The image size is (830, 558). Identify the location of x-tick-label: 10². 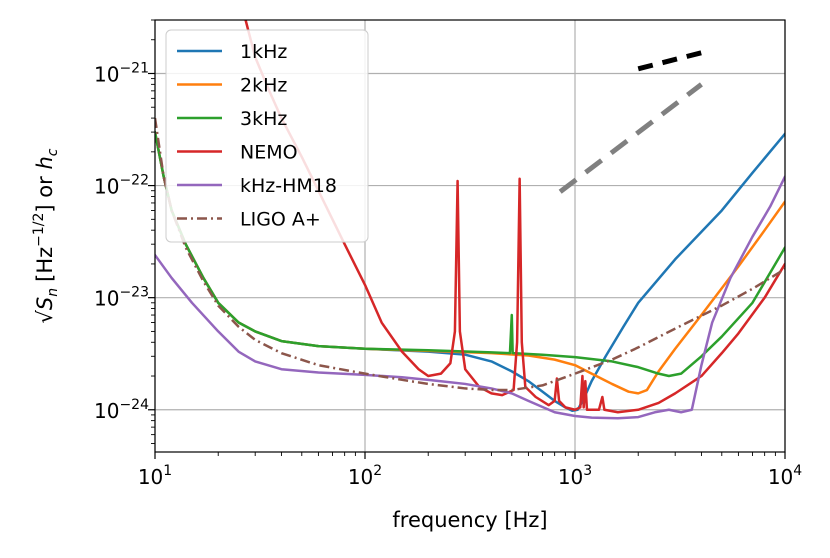
(365, 476).